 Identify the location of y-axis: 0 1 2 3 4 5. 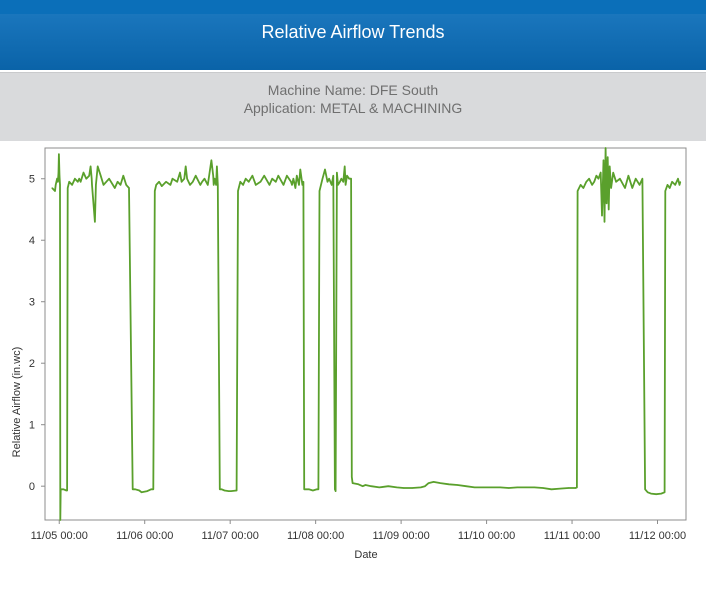
(37, 333).